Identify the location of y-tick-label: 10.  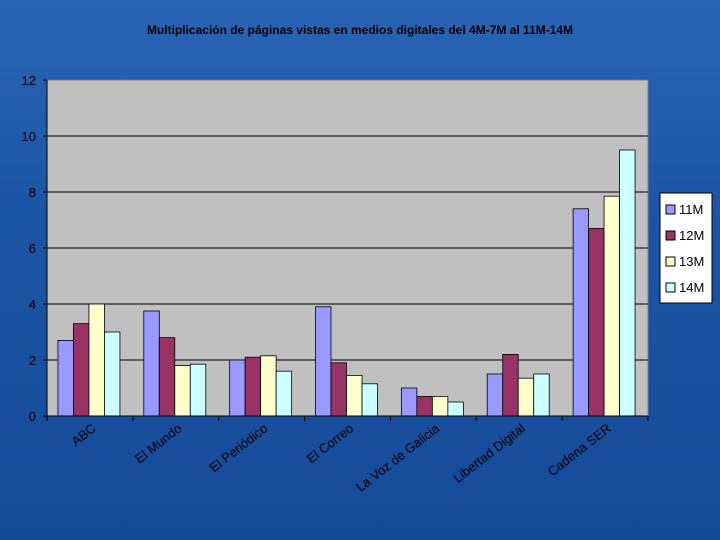
(29, 136).